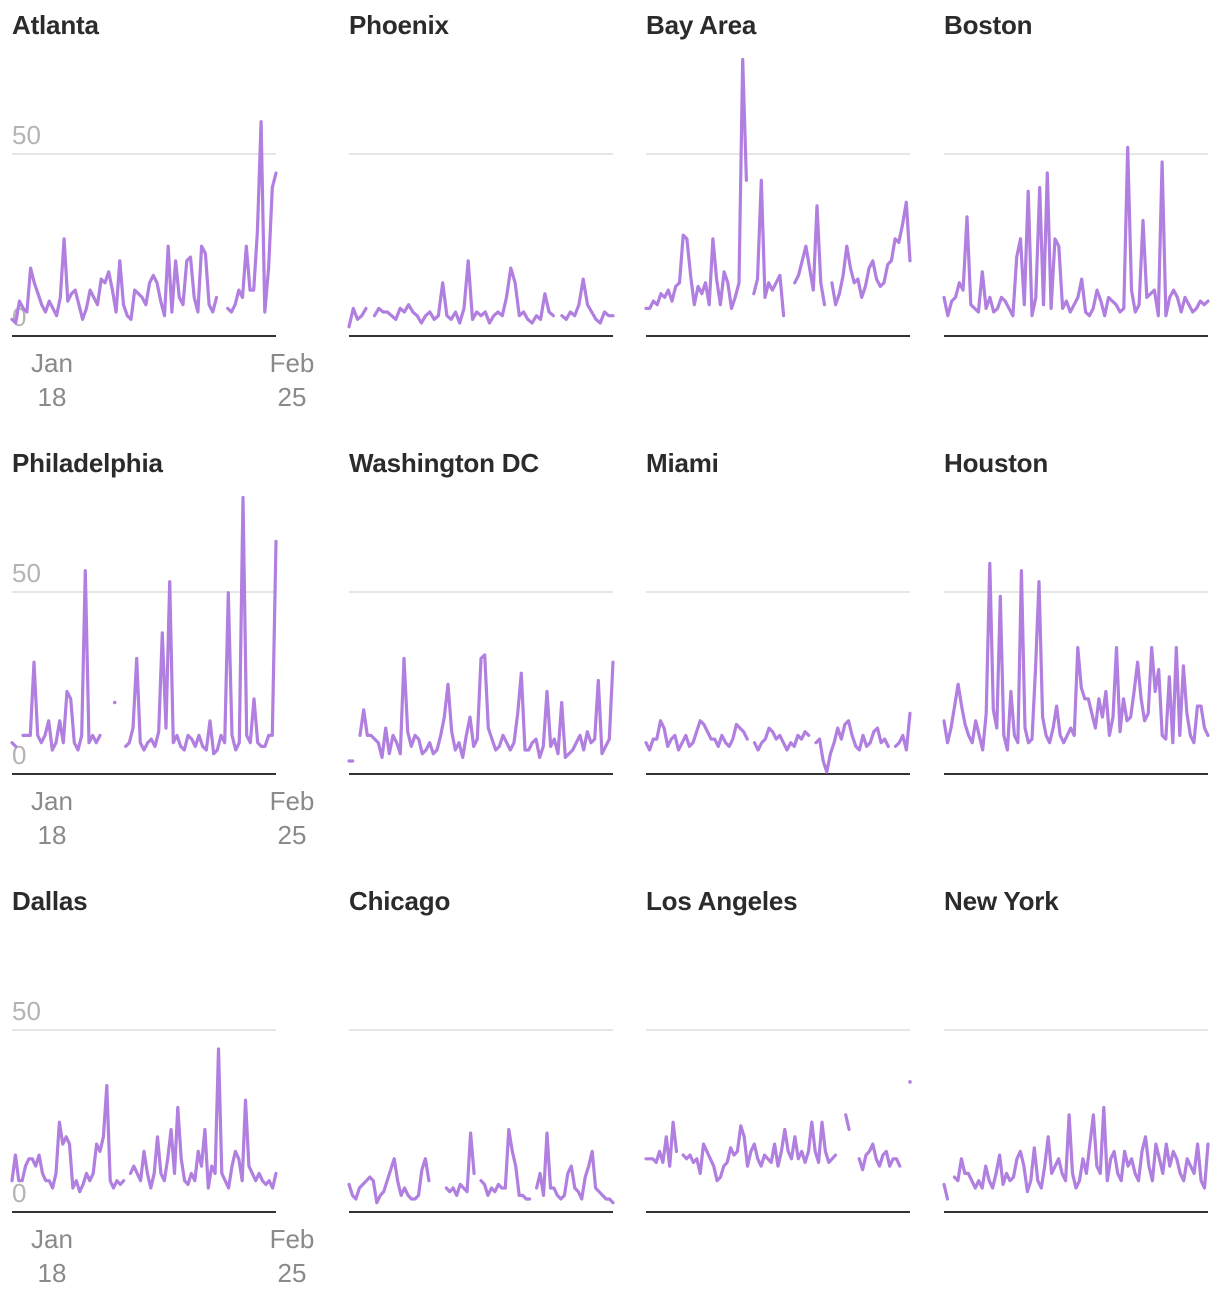  What do you see at coordinates (1001, 901) in the screenshot?
I see `panel-title: New York` at bounding box center [1001, 901].